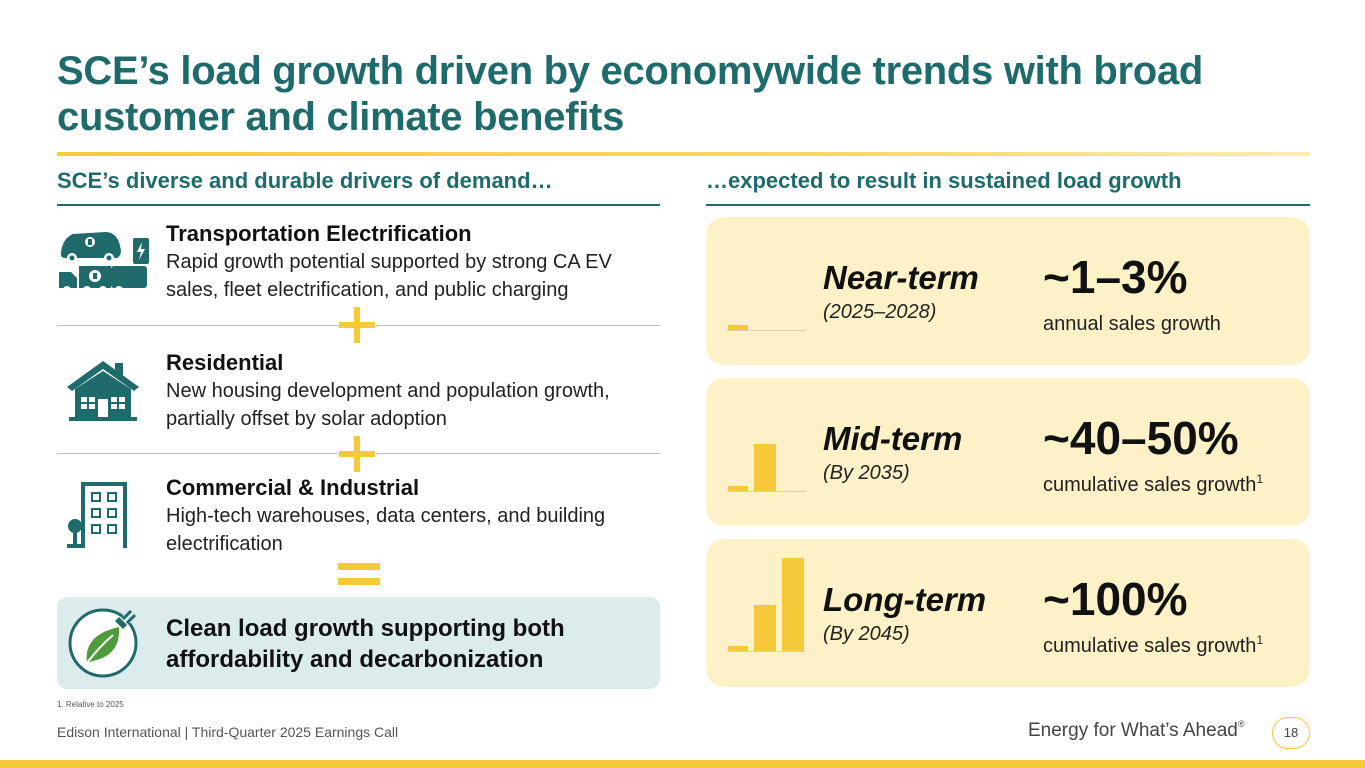  Describe the element at coordinates (1132, 324) in the screenshot. I see `growth-description: annual sales growth` at that location.